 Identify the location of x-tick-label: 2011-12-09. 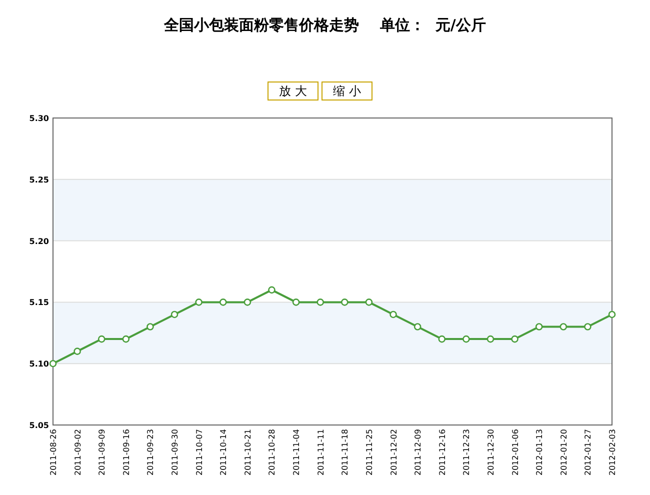
(418, 452).